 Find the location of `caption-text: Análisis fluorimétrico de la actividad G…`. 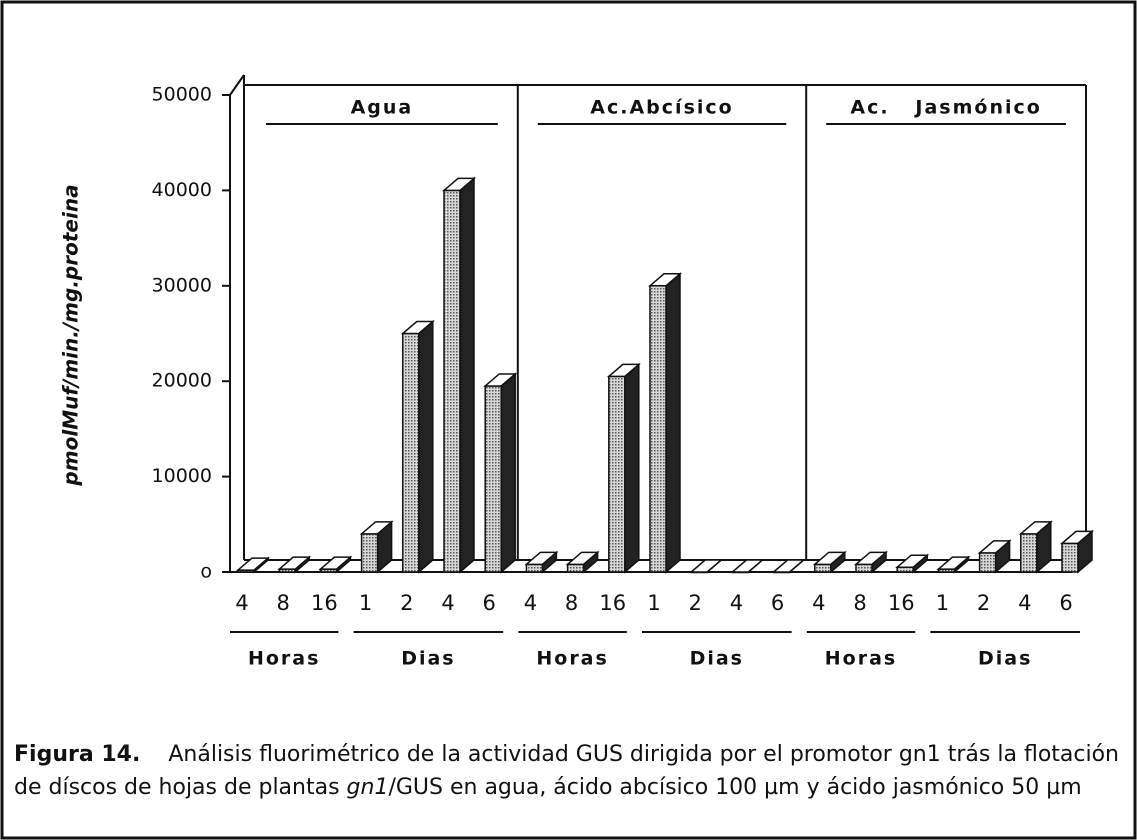

caption-text: Análisis fluorimétrico de la actividad G… is located at coordinates (566, 771).